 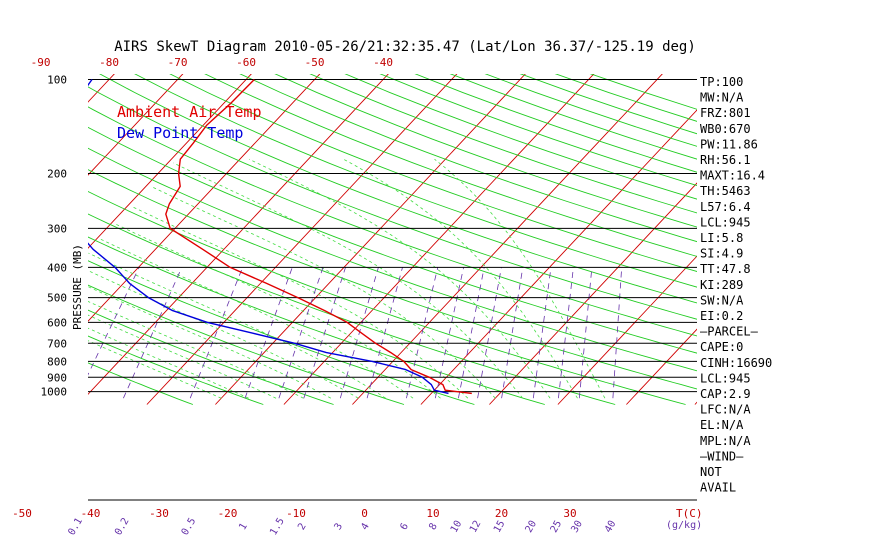 I want to click on stat-line: TT:47.8, so click(x=725, y=269).